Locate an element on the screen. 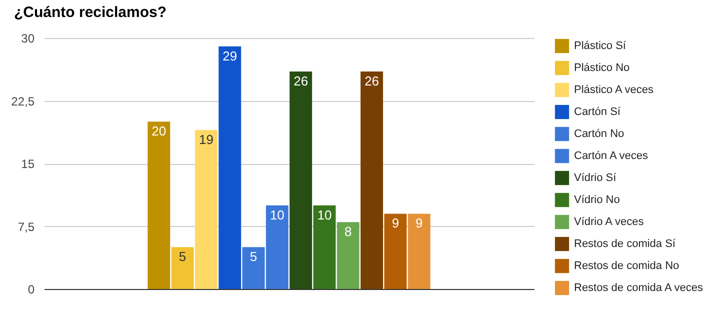 The height and width of the screenshot is (319, 714). data-label: 29 is located at coordinates (230, 56).